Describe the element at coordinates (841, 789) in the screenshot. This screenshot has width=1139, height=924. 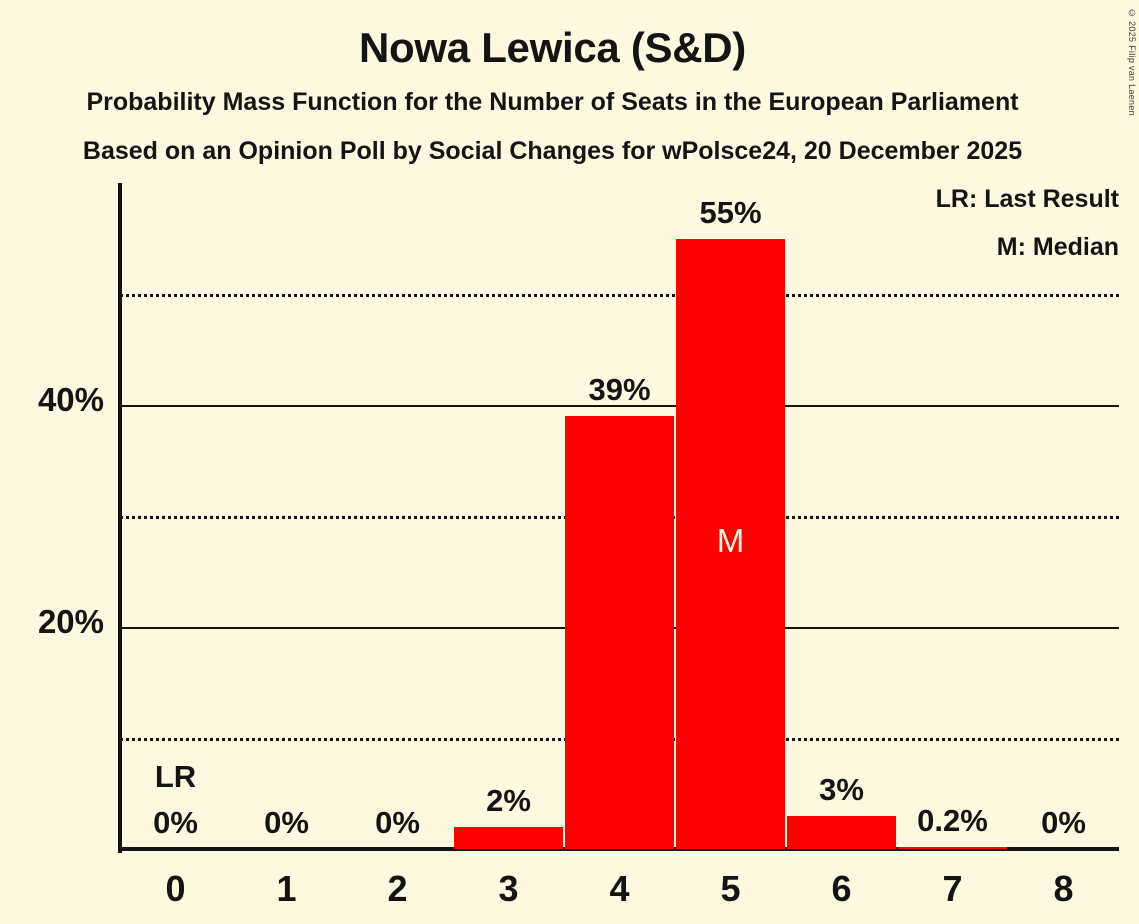
I see `bar-value-label-6: 3%` at that location.